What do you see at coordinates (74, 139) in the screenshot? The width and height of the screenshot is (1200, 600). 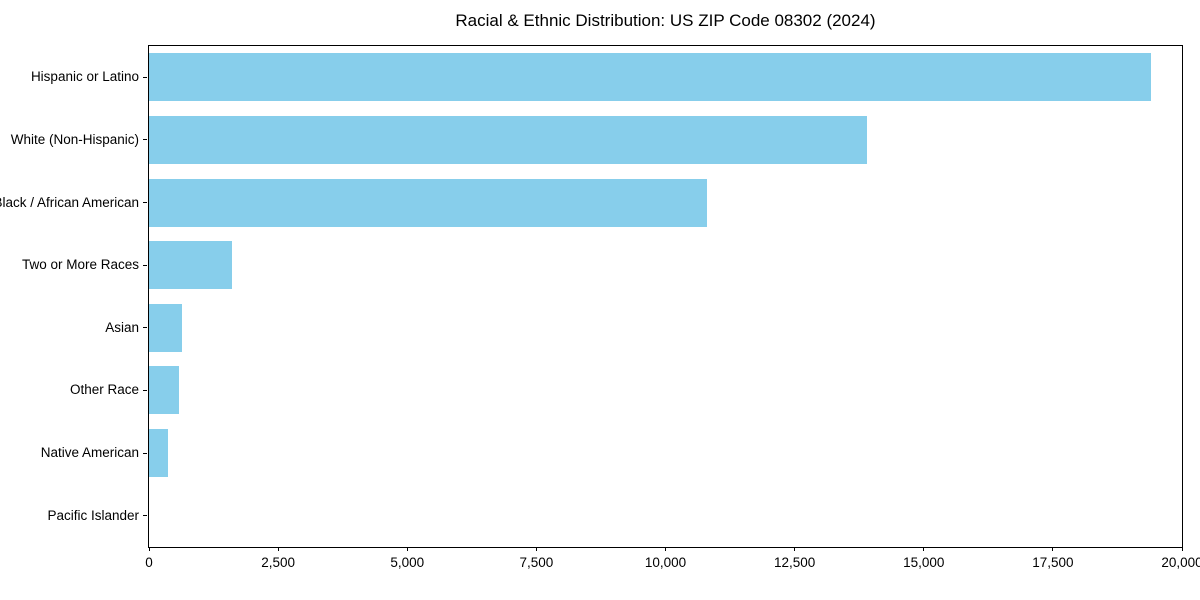 I see `y-tick-label: White (Non-Hispanic)` at bounding box center [74, 139].